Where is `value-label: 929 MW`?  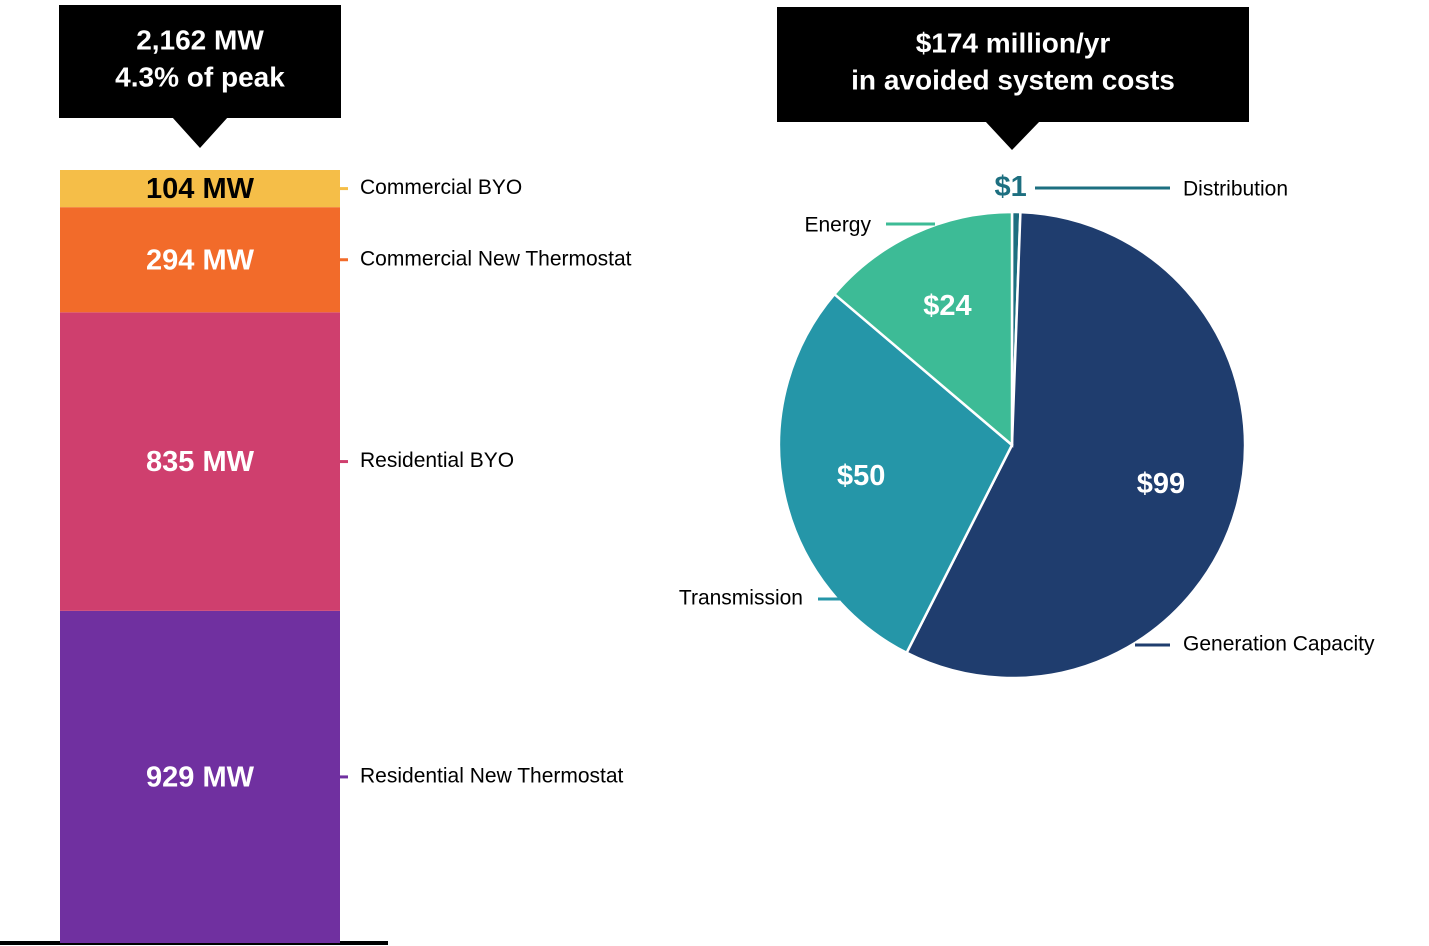
value-label: 929 MW is located at coordinates (200, 778).